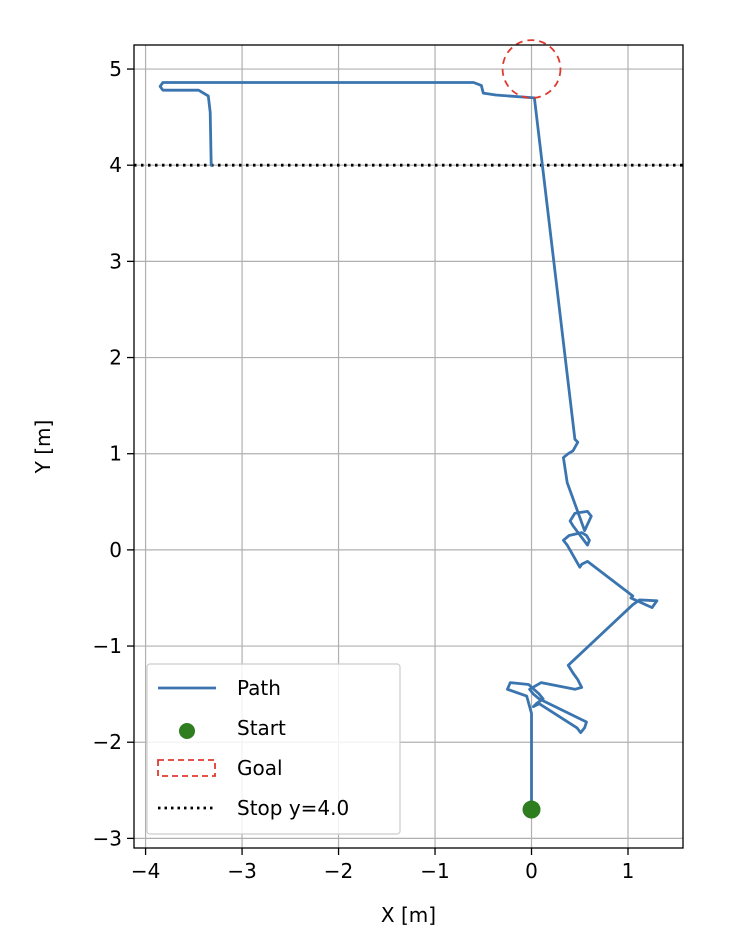 This screenshot has height=940, width=739. What do you see at coordinates (293, 808) in the screenshot?
I see `legend-stop-label: Stop y=4.0` at bounding box center [293, 808].